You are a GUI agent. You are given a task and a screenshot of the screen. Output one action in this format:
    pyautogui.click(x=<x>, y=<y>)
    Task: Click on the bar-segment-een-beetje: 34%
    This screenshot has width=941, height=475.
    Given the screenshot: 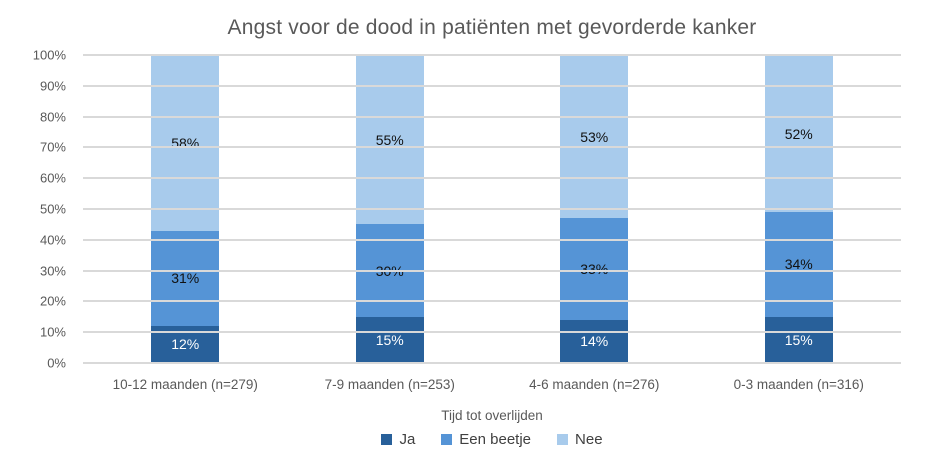 What is the action you would take?
    pyautogui.click(x=798, y=264)
    